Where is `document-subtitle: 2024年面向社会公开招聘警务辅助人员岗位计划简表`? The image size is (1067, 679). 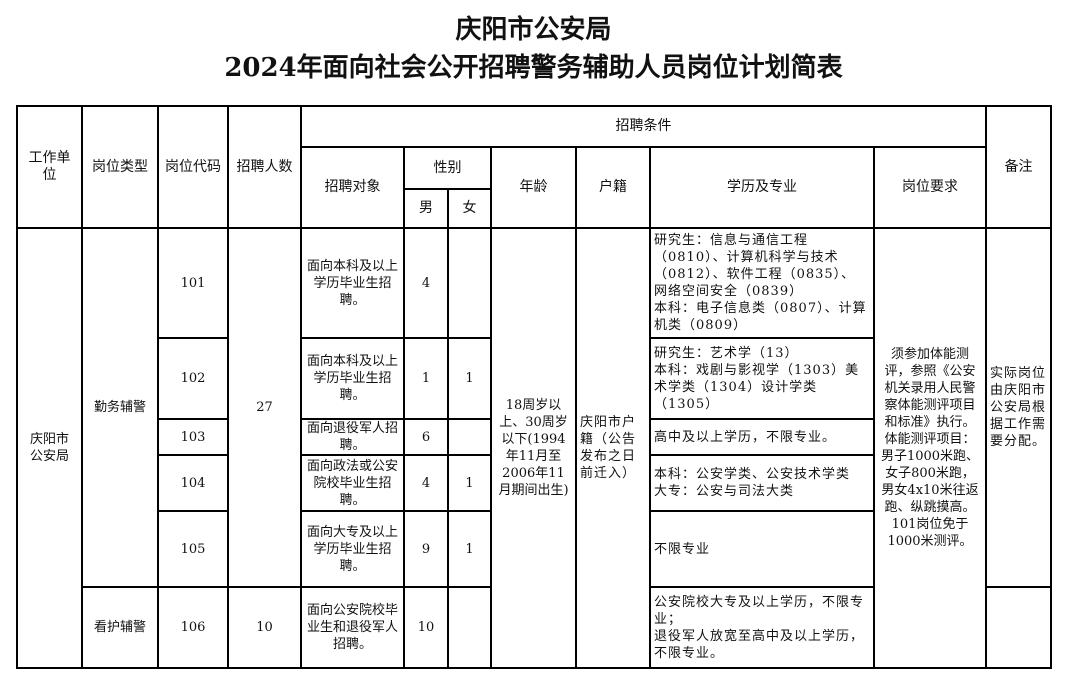
document-subtitle: 2024年面向社会公开招聘警务辅助人员岗位计划简表 is located at coordinates (533, 68).